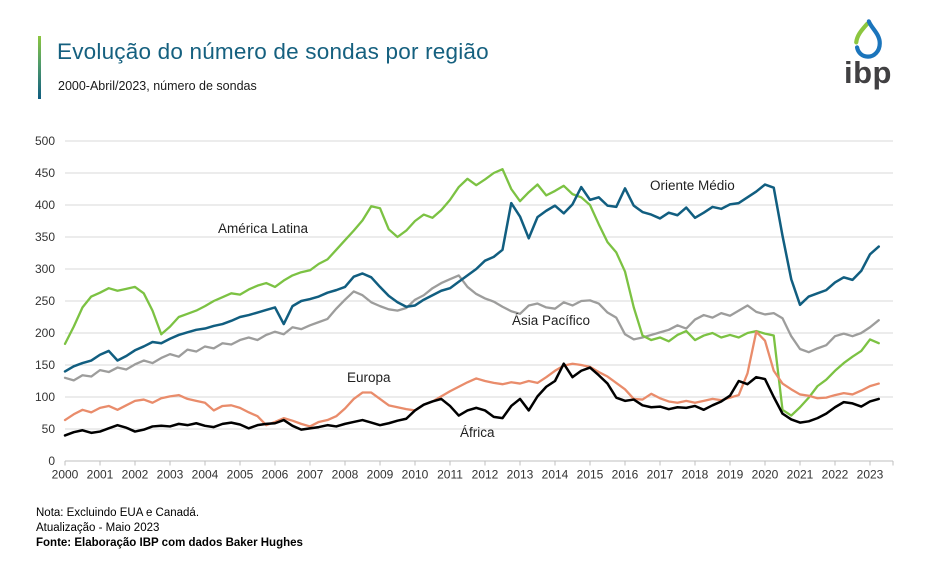 This screenshot has width=936, height=562. Describe the element at coordinates (625, 475) in the screenshot. I see `x-axis-tick-label: 2016` at that location.